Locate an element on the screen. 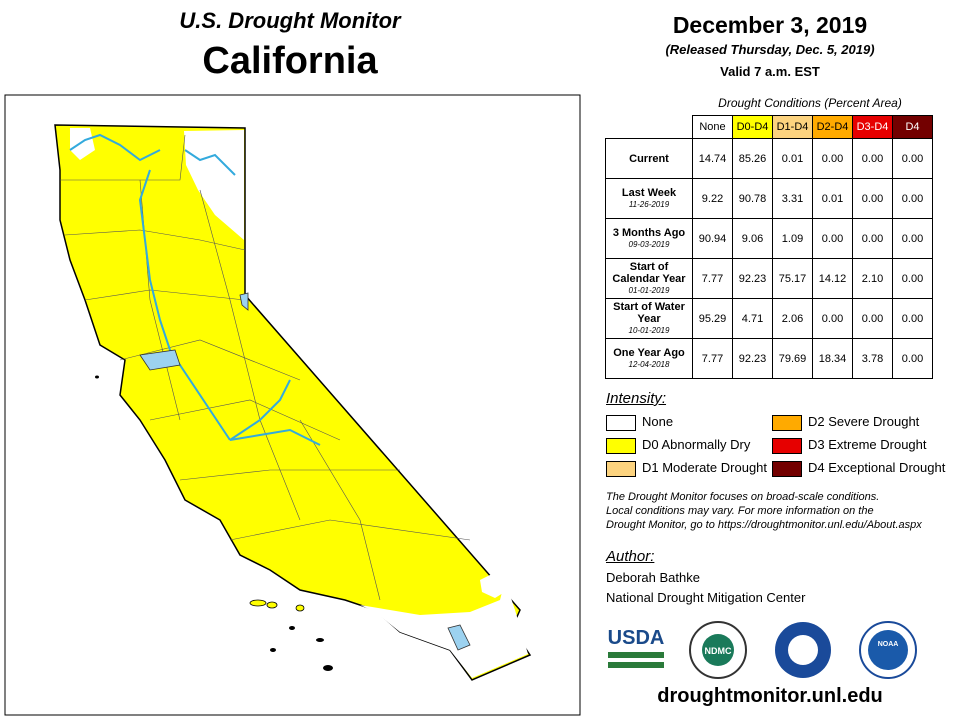 This screenshot has width=960, height=720. region: California is located at coordinates (290, 61).